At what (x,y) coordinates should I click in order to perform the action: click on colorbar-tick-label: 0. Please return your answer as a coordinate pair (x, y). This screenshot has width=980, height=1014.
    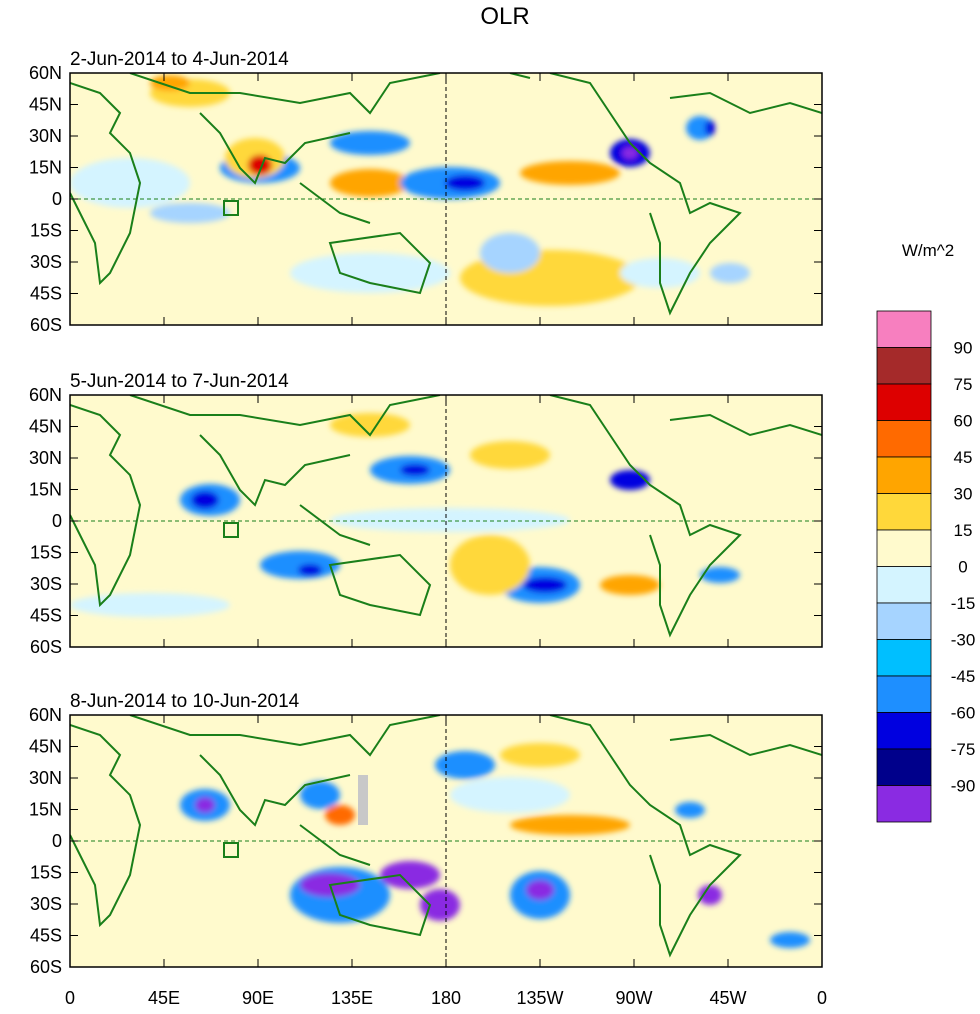
    Looking at the image, I should click on (962, 567).